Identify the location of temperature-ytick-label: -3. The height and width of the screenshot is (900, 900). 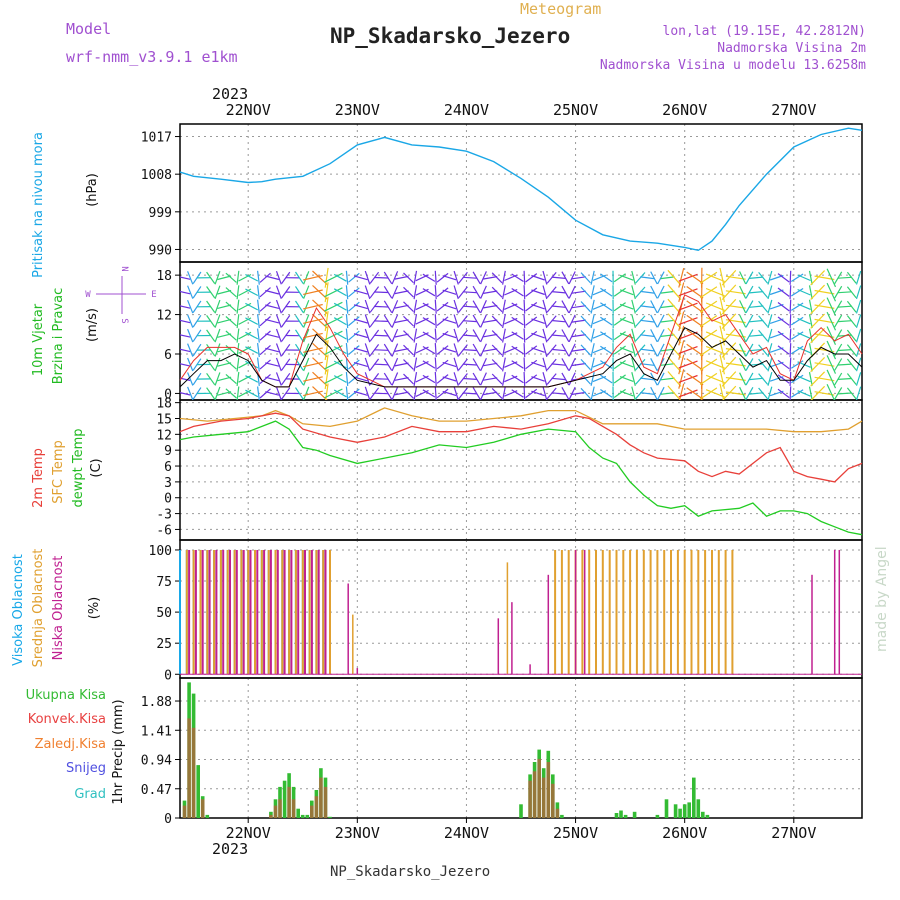
(164, 515).